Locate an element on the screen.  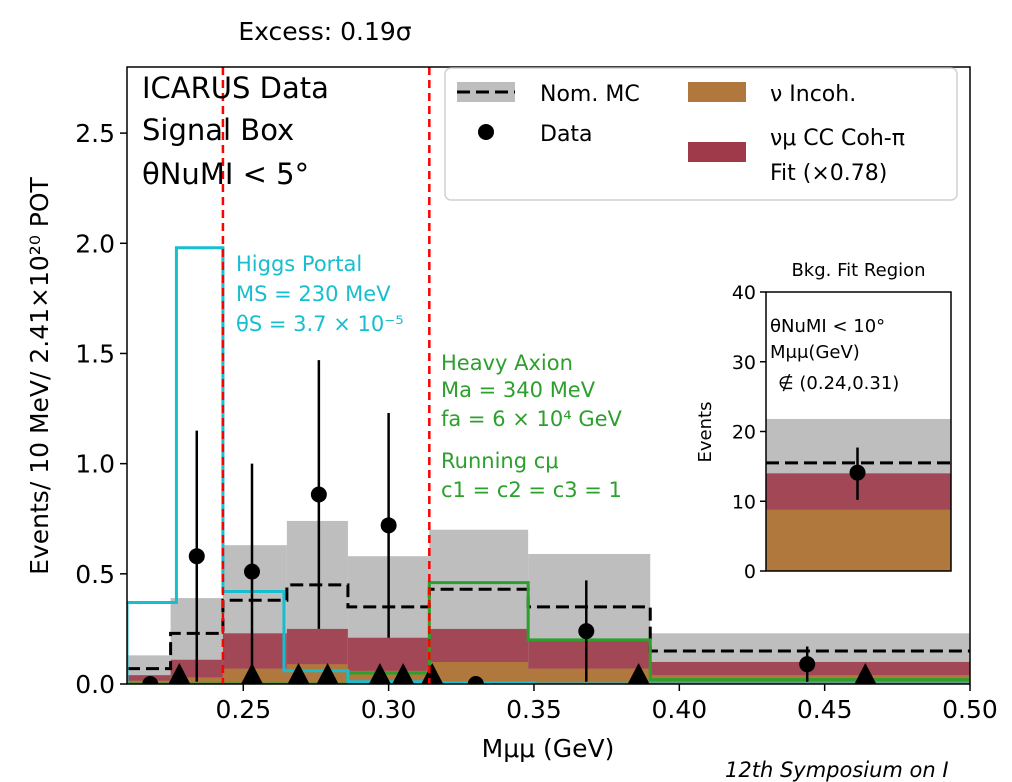
y-tick-label: 2.5 is located at coordinates (95, 133).